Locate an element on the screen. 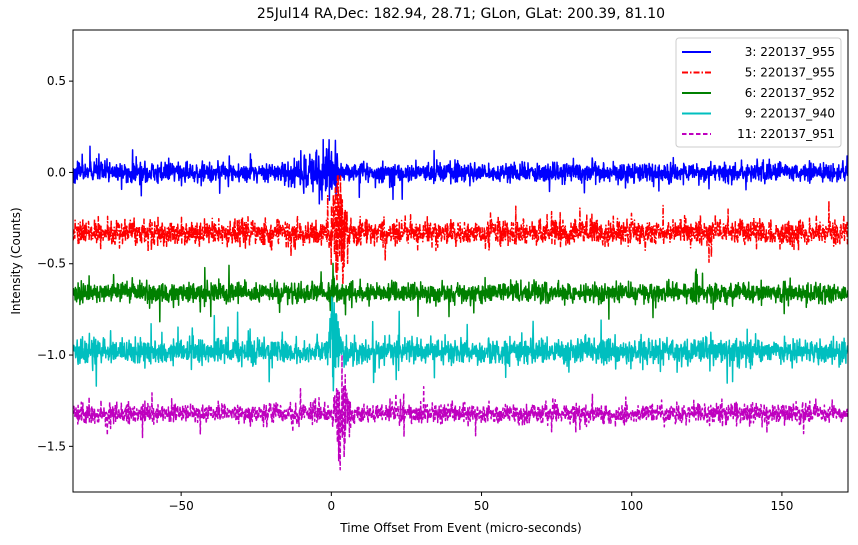  legend-box is located at coordinates (758, 92).